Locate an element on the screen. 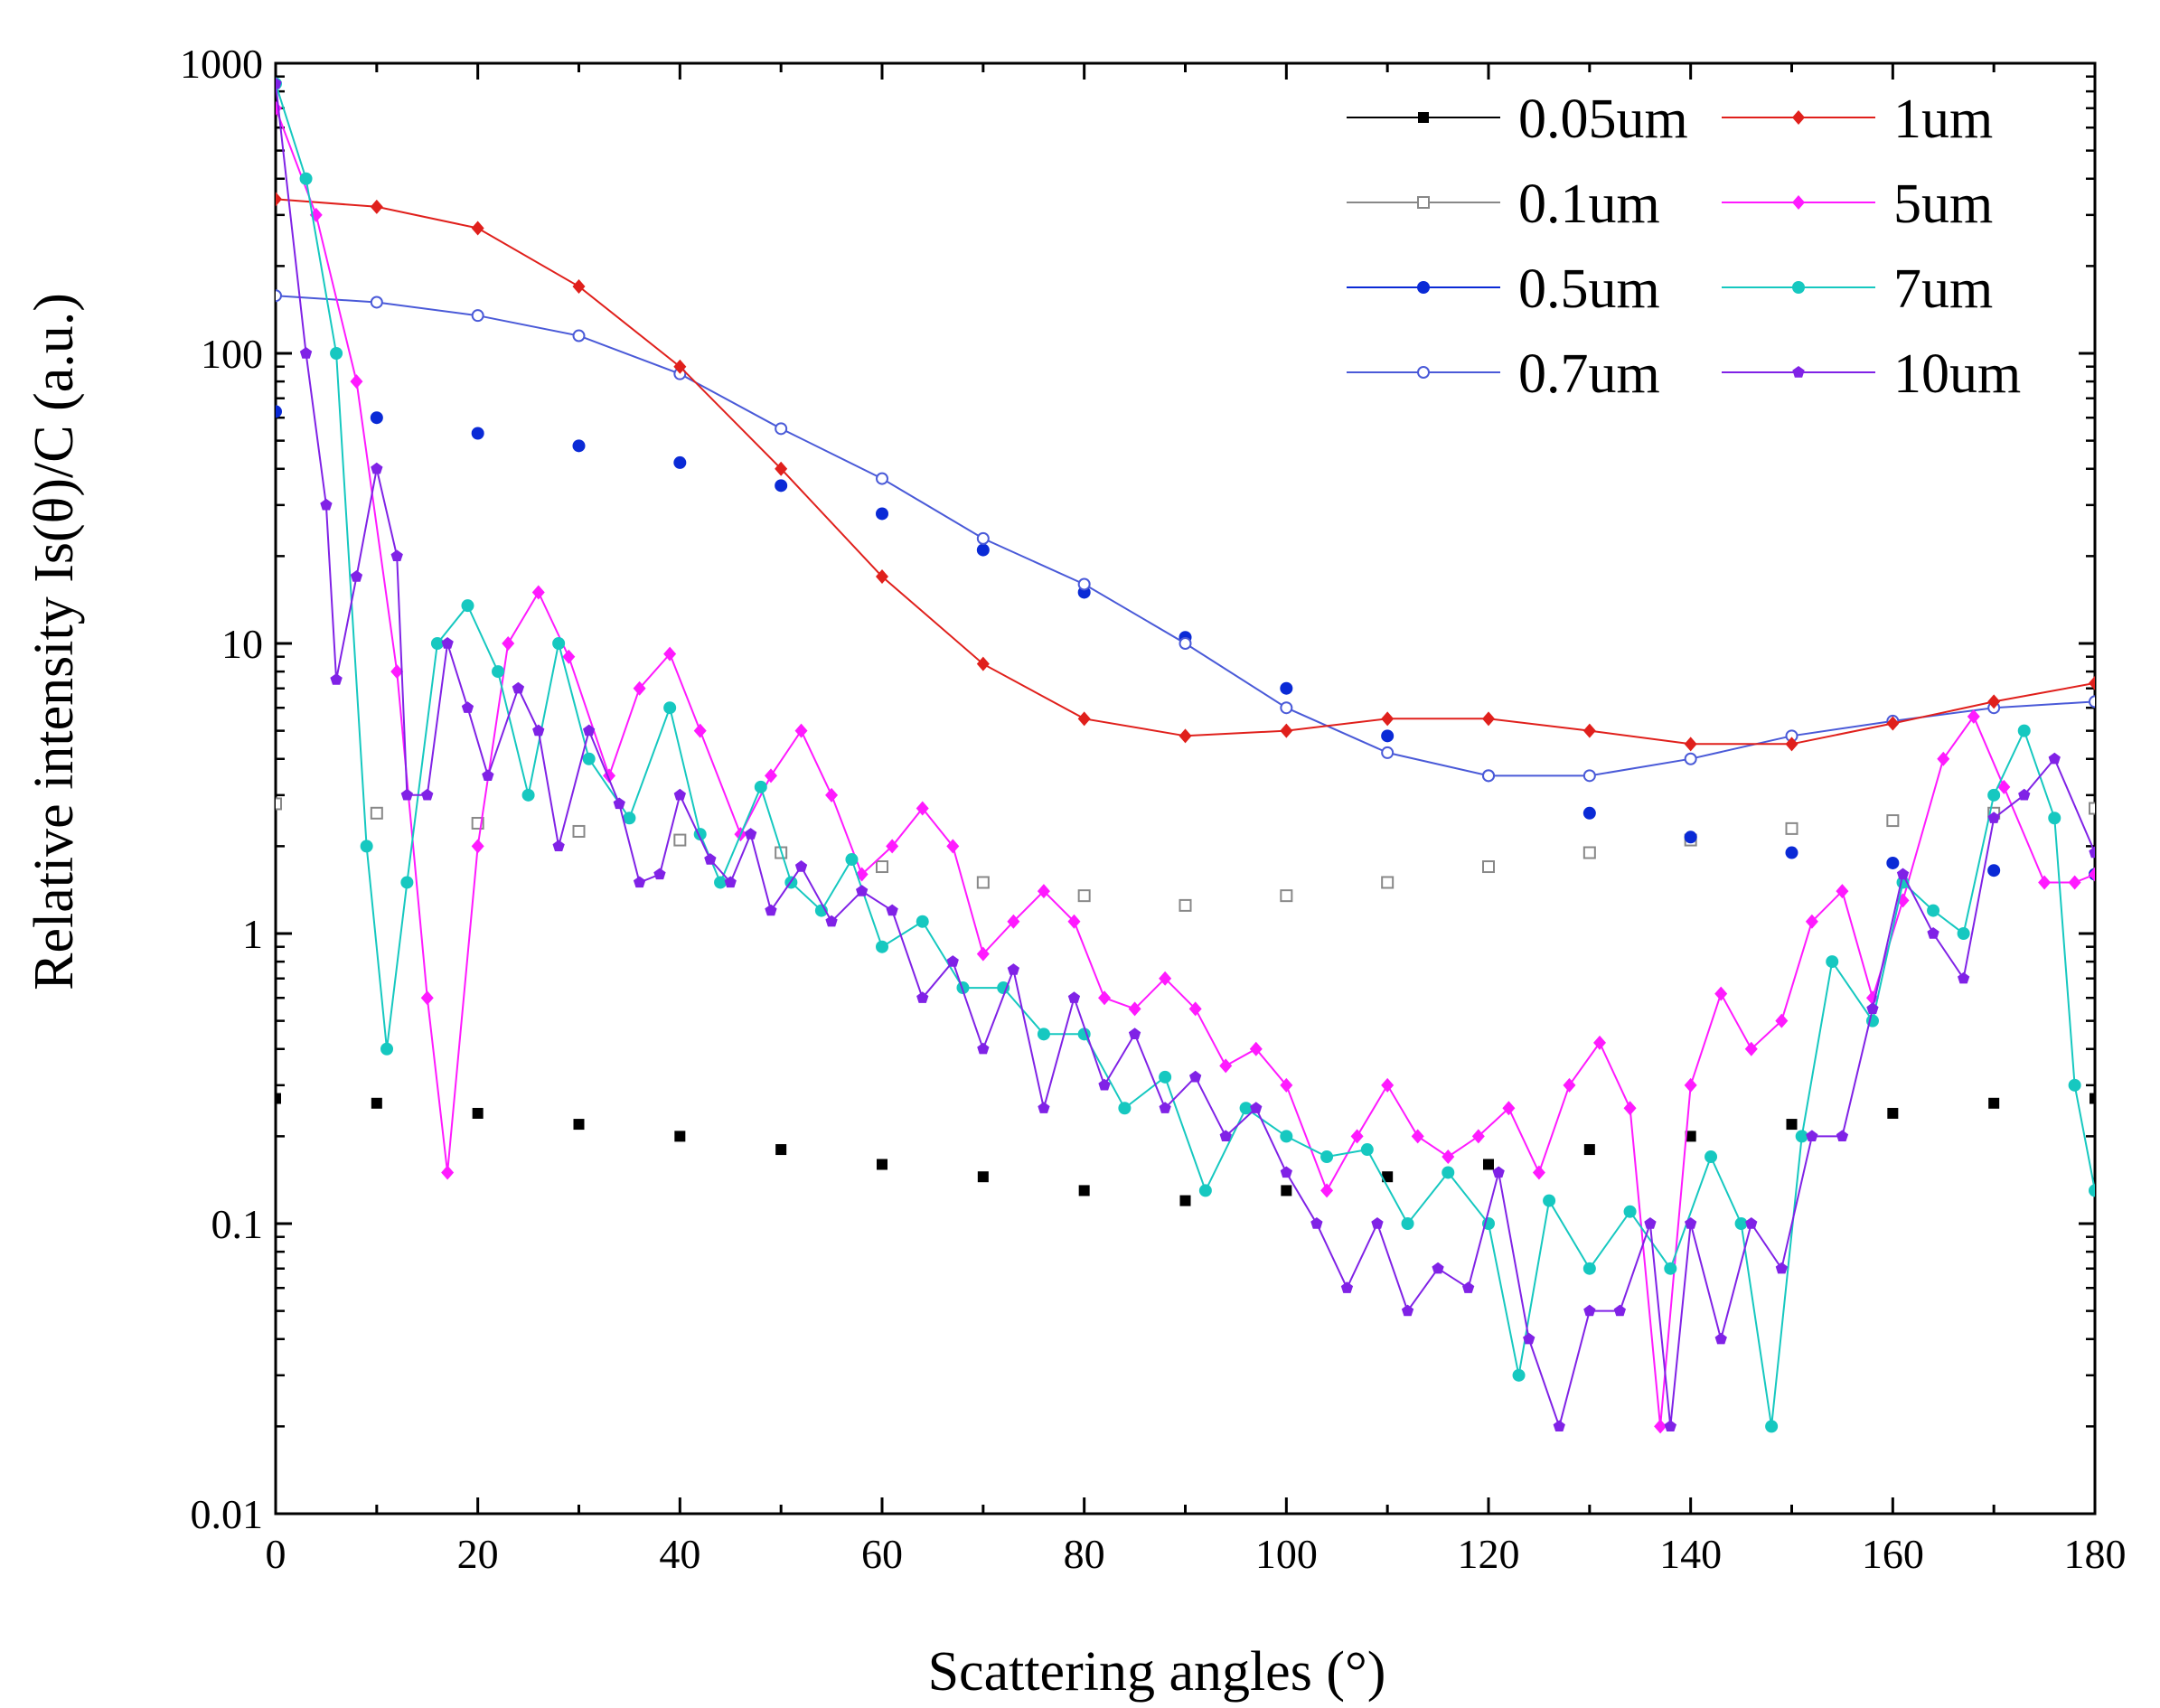 Image resolution: width=2160 pixels, height=1708 pixels. legend-item: 0.5um is located at coordinates (1503, 289).